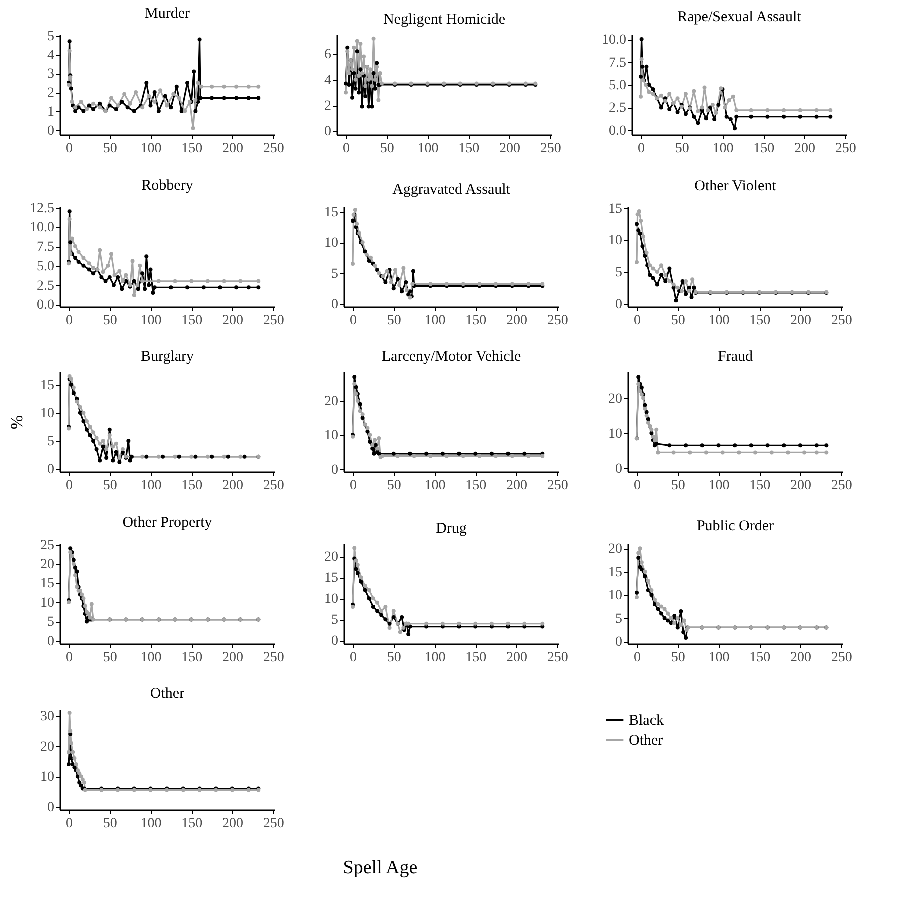 The width and height of the screenshot is (920, 899). What do you see at coordinates (736, 357) in the screenshot?
I see `chart-title: Fraud` at bounding box center [736, 357].